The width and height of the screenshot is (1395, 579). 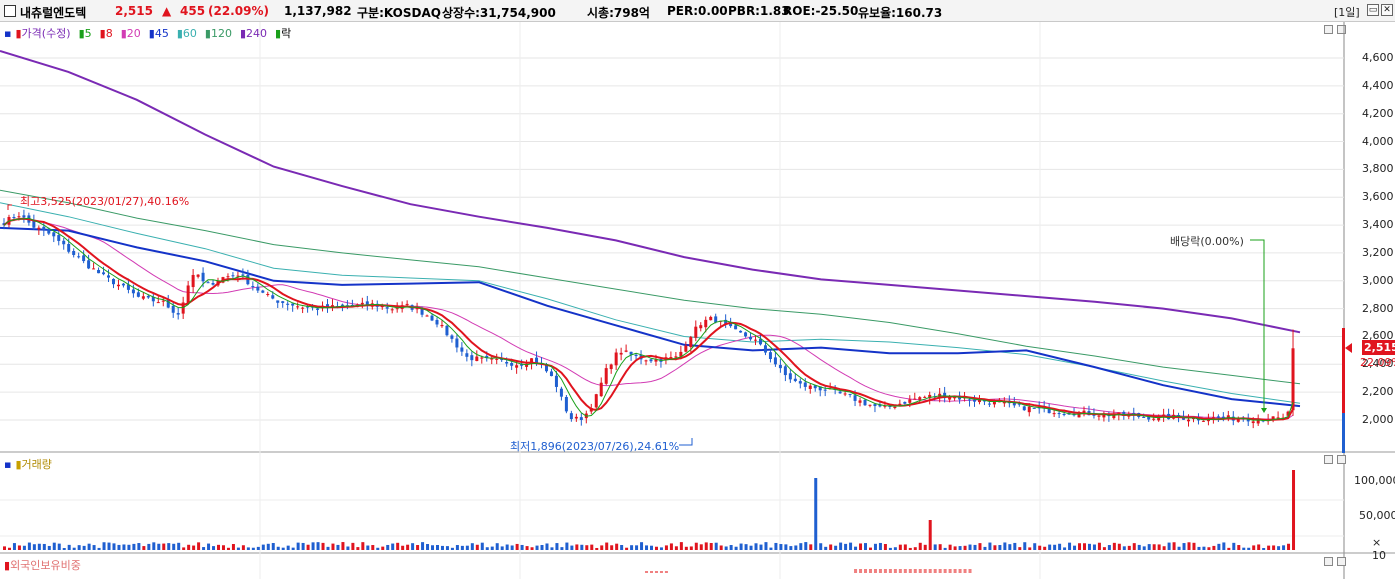 What do you see at coordinates (53, 13) in the screenshot?
I see `stock-name: 내츄럴엔도텍` at bounding box center [53, 13].